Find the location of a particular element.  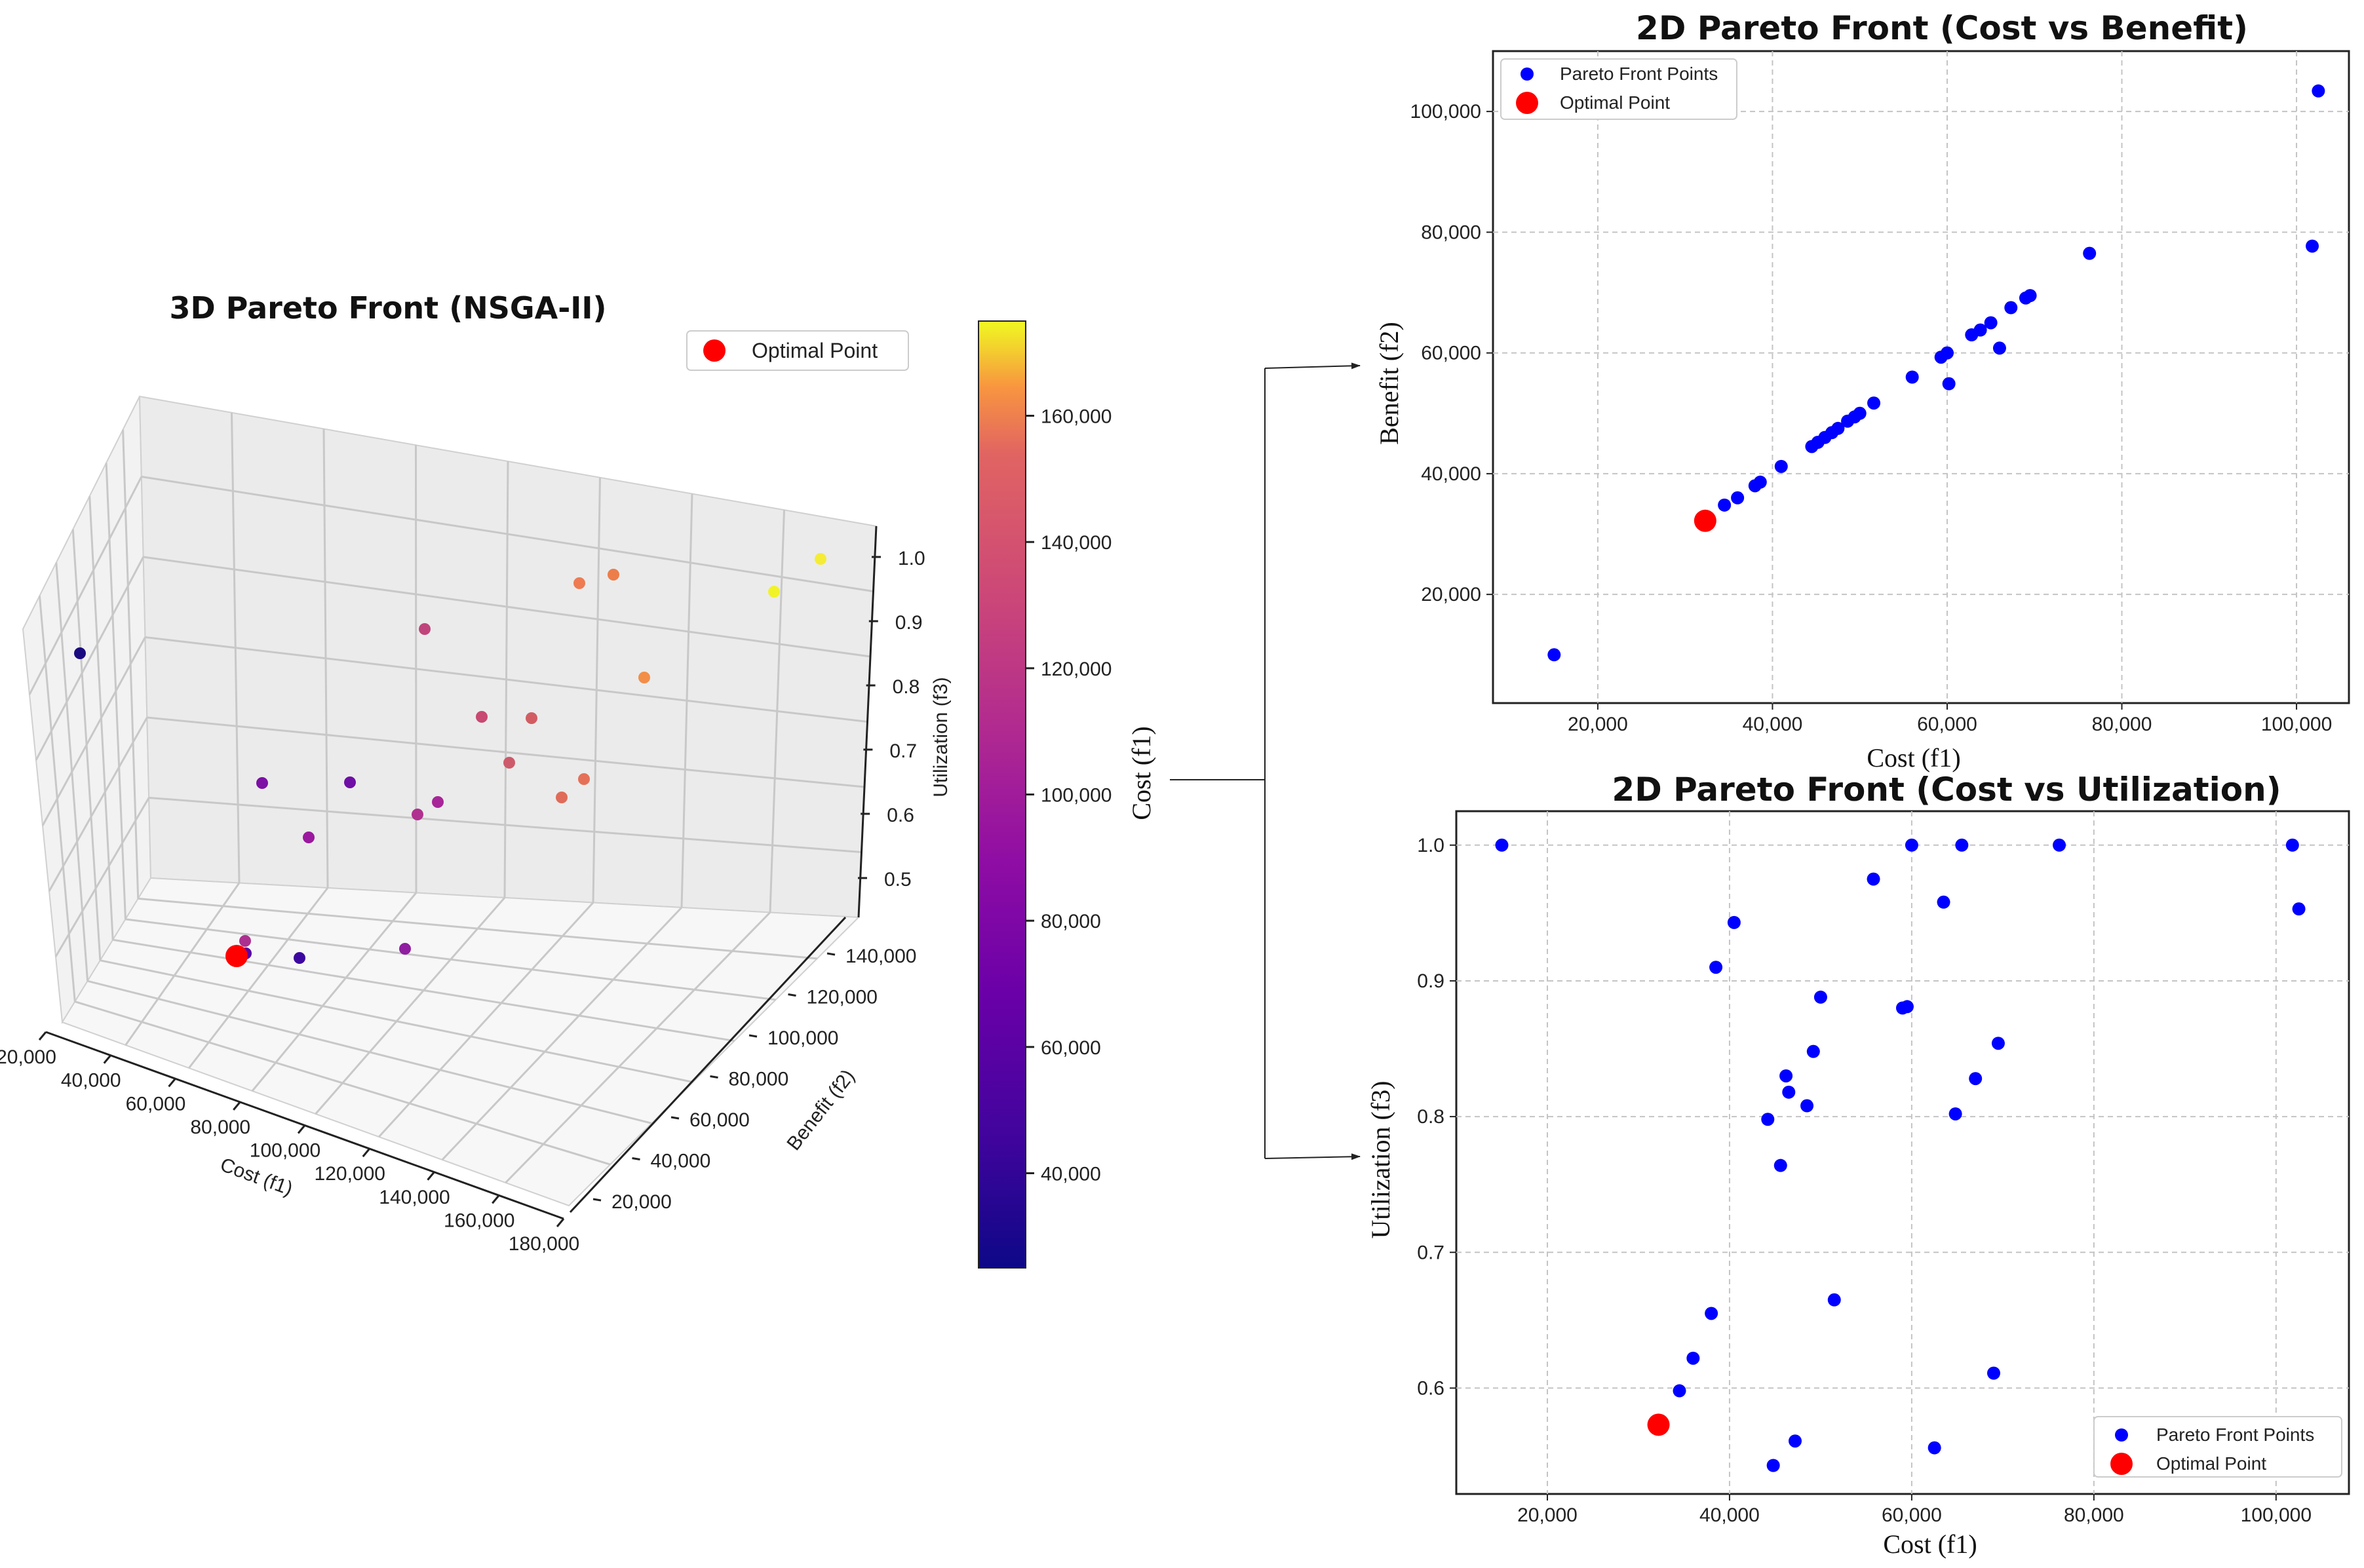

chart2a-y-tick-label: 60,000 is located at coordinates (1451, 353).